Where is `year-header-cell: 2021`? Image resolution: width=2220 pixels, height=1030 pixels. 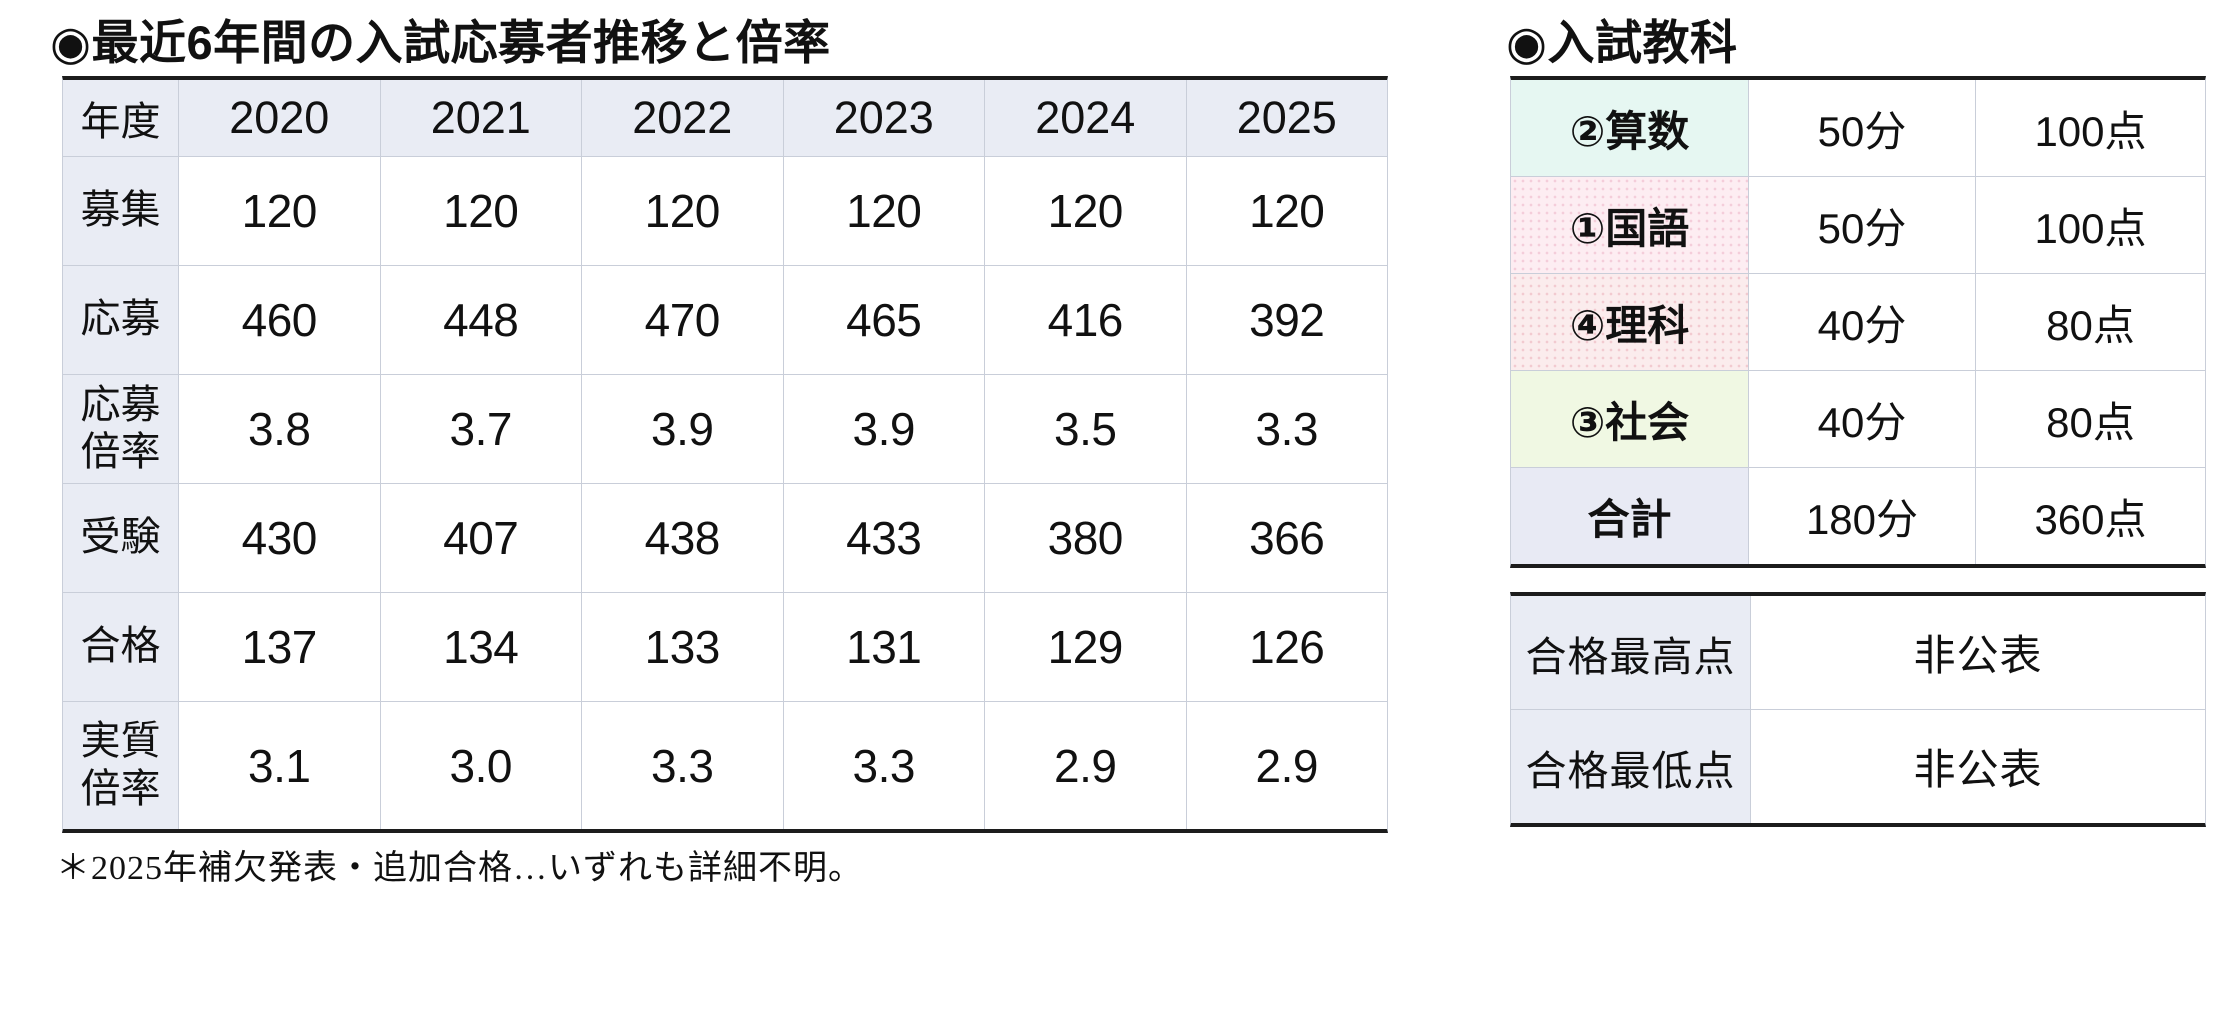 year-header-cell: 2021 is located at coordinates (480, 118).